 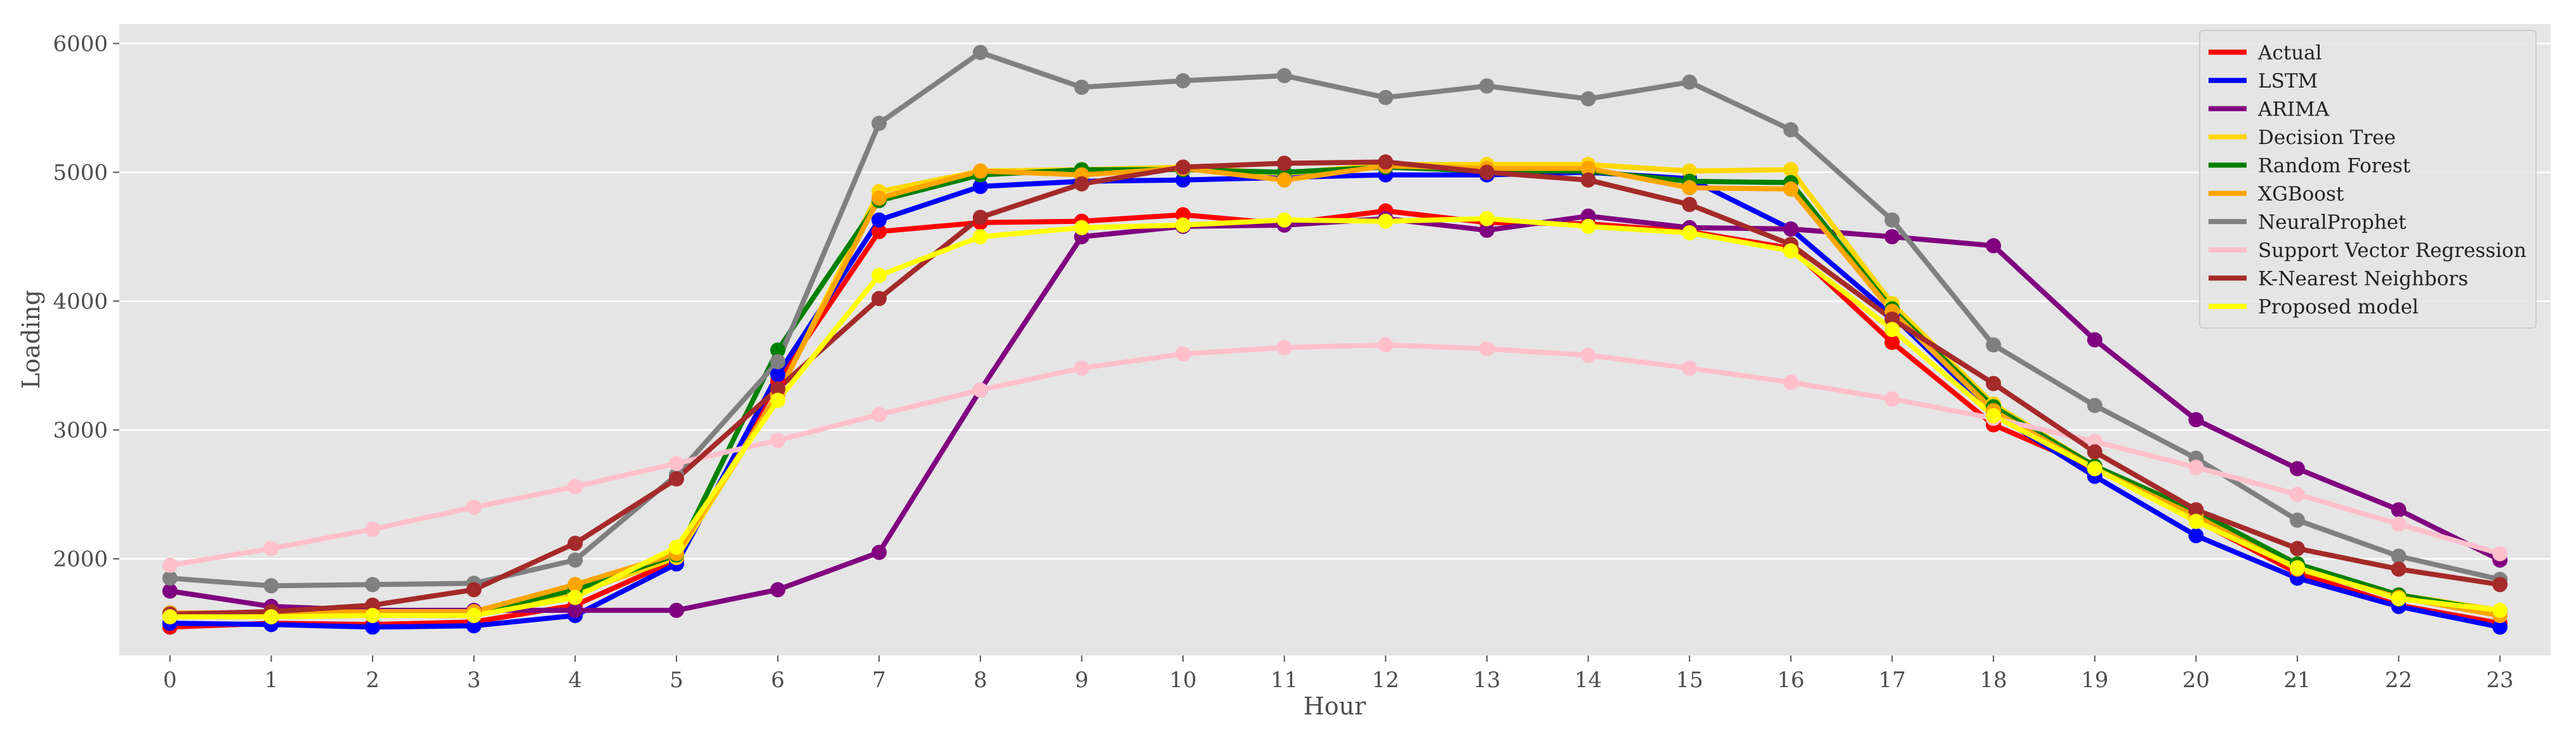 What do you see at coordinates (2288, 82) in the screenshot?
I see `legend-label-lstm: LSTM` at bounding box center [2288, 82].